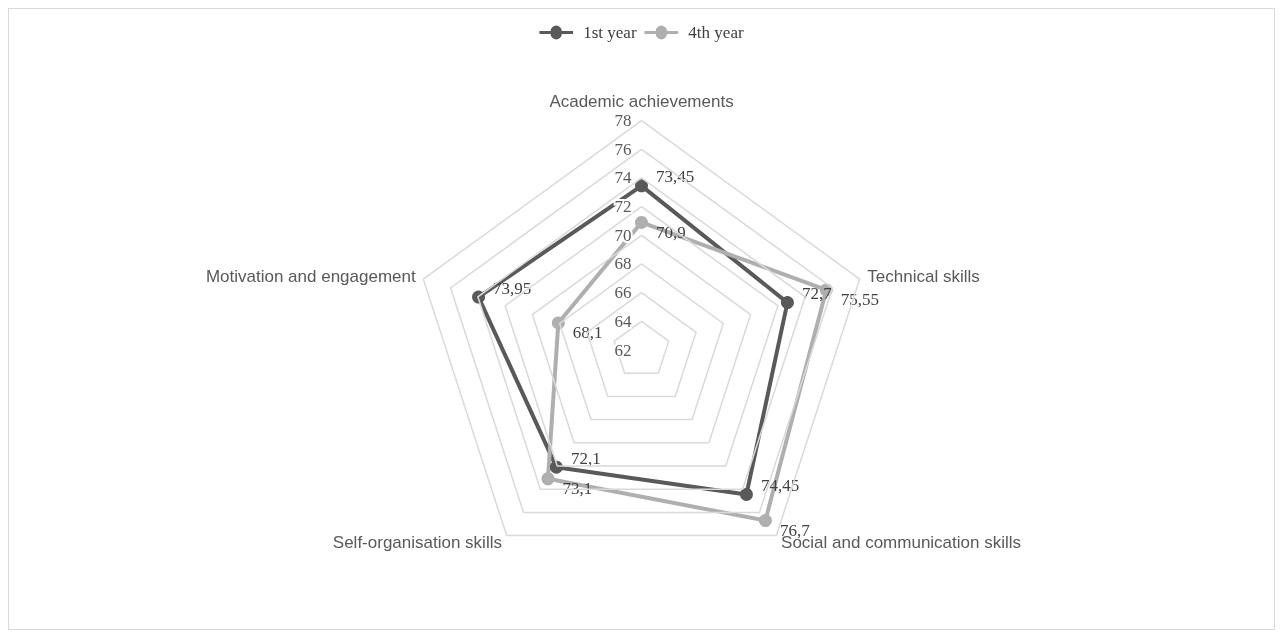 The image size is (1287, 639). Describe the element at coordinates (623, 149) in the screenshot. I see `y-tick-label: 76` at that location.